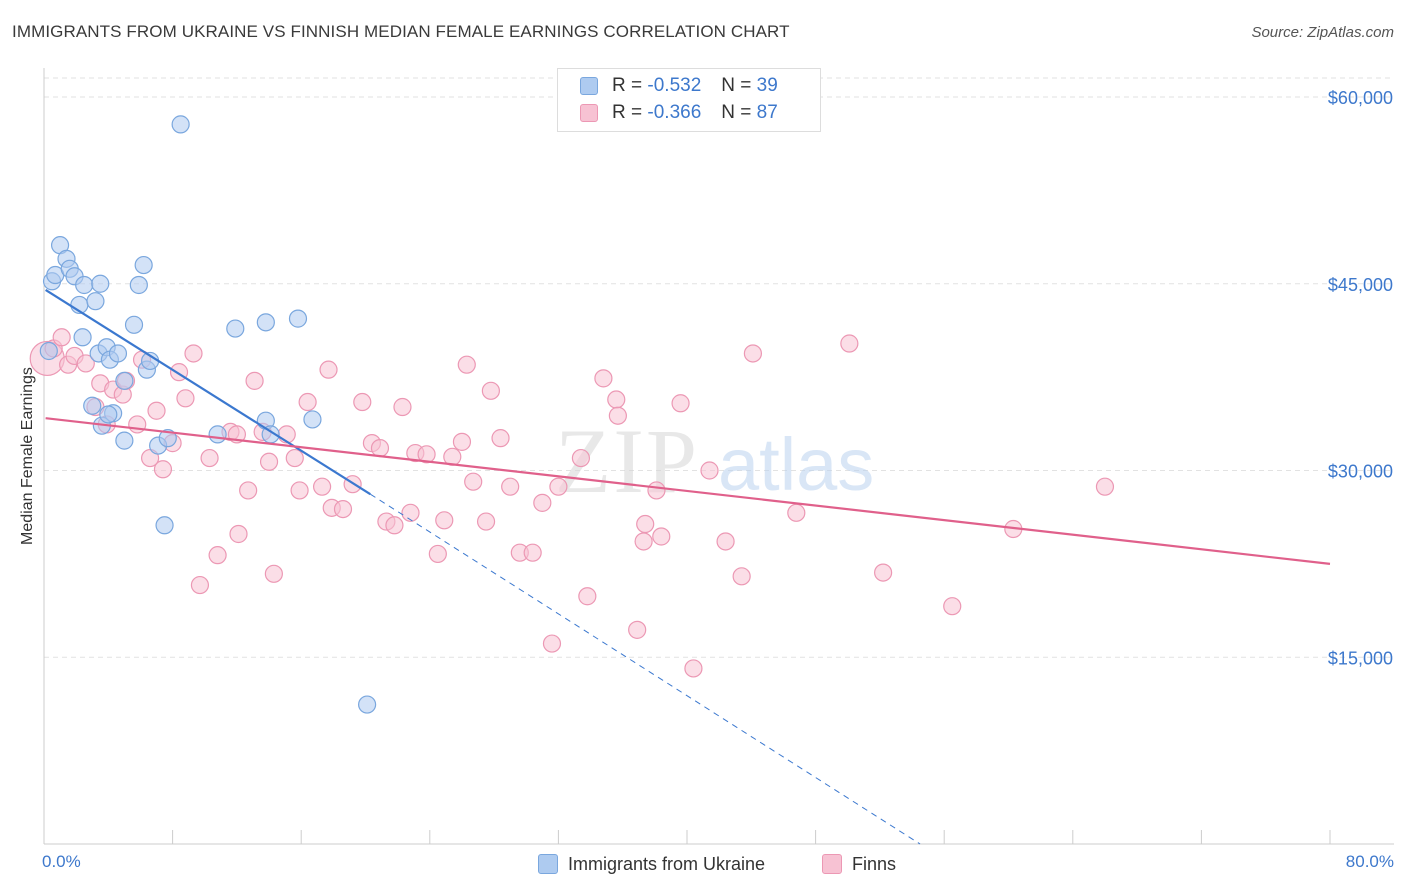  What do you see at coordinates (589, 86) in the screenshot?
I see `ukraine-swatch` at bounding box center [589, 86].